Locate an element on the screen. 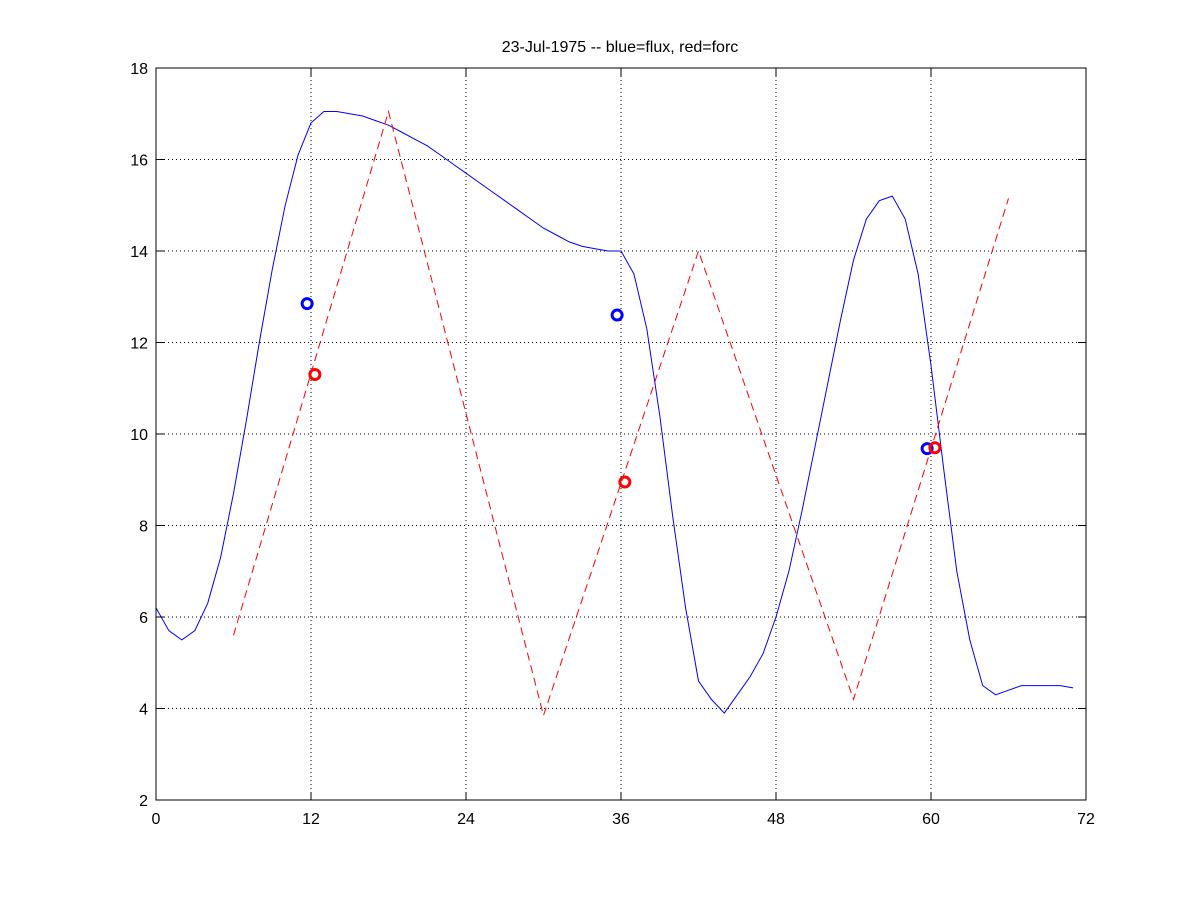 Image resolution: width=1200 pixels, height=900 pixels. tick-label-y: 18 is located at coordinates (139, 69).